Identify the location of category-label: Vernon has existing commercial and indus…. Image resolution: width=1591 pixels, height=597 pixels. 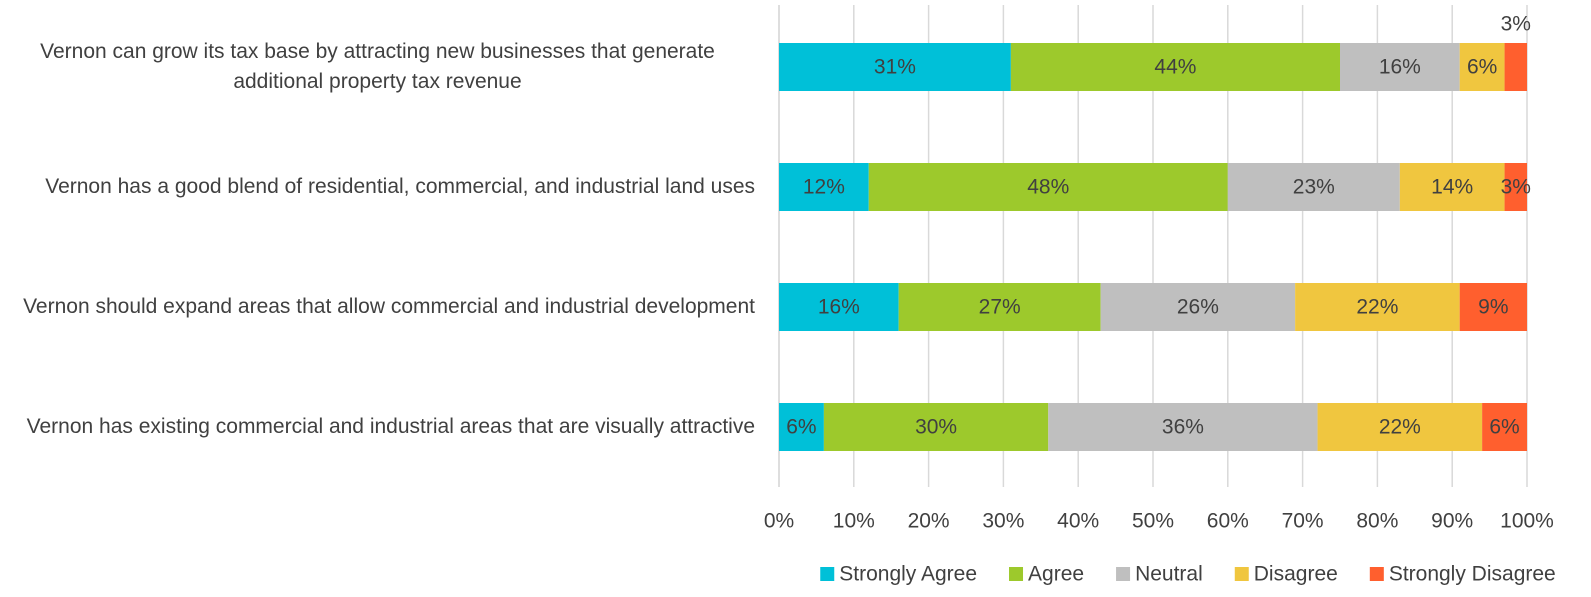
(390, 426).